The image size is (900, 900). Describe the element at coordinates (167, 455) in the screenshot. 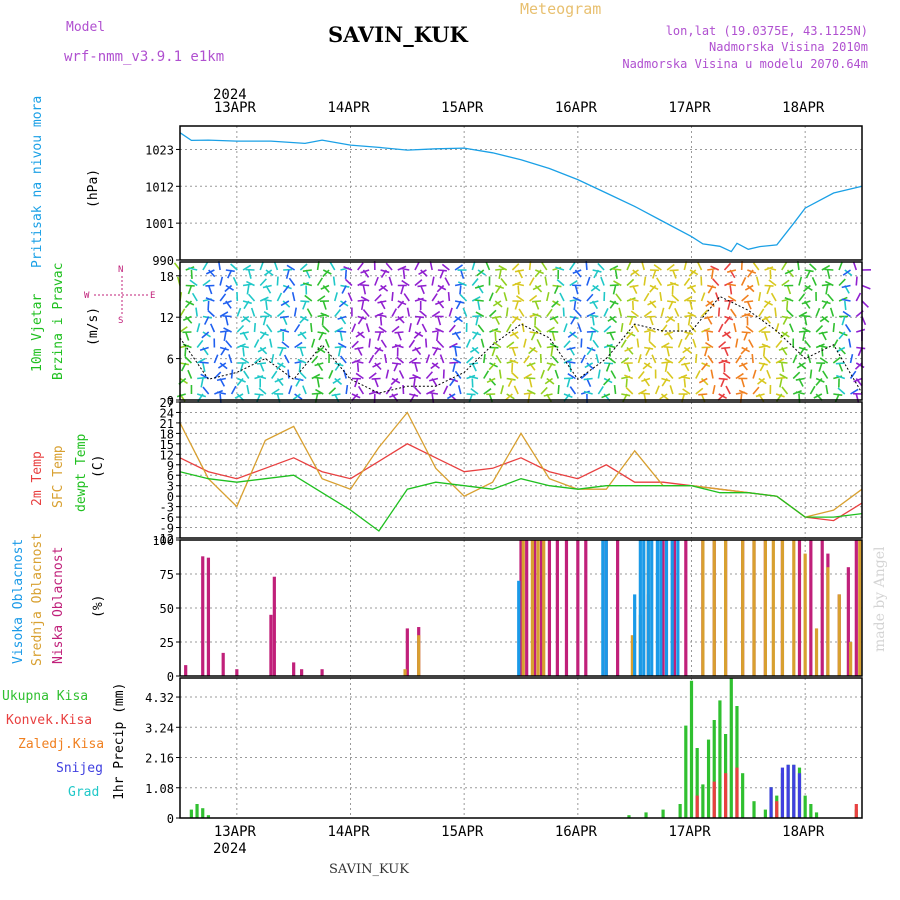

I see `y-tick-label: 12` at that location.